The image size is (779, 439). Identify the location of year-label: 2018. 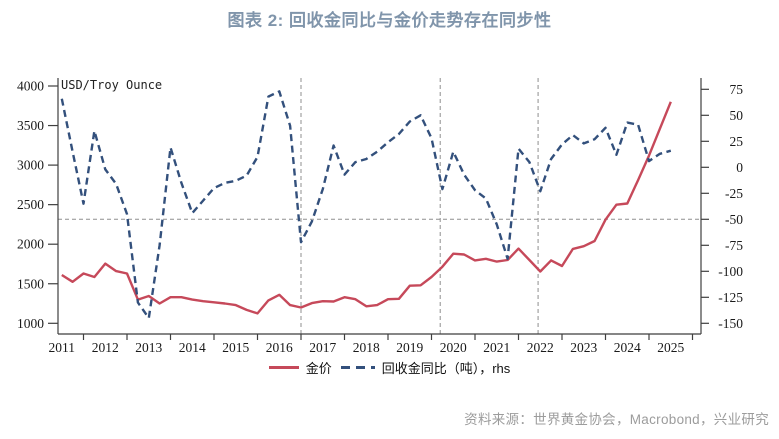
(366, 347).